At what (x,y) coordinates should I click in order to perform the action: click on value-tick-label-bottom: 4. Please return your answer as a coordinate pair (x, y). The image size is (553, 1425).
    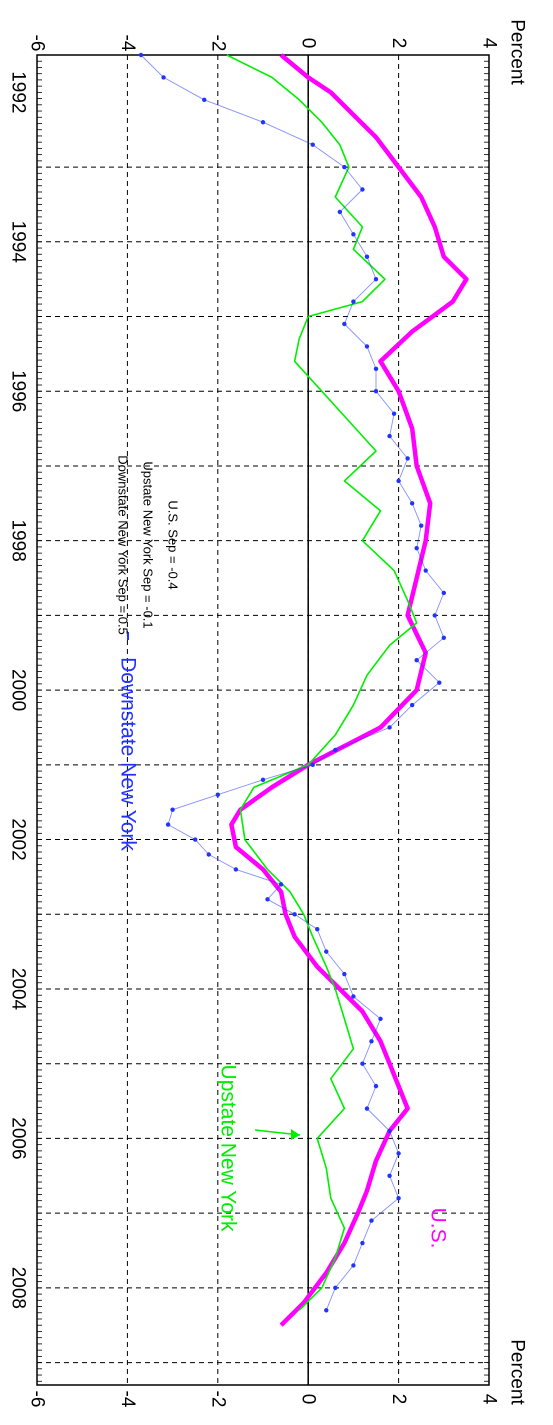
    Looking at the image, I should click on (489, 1399).